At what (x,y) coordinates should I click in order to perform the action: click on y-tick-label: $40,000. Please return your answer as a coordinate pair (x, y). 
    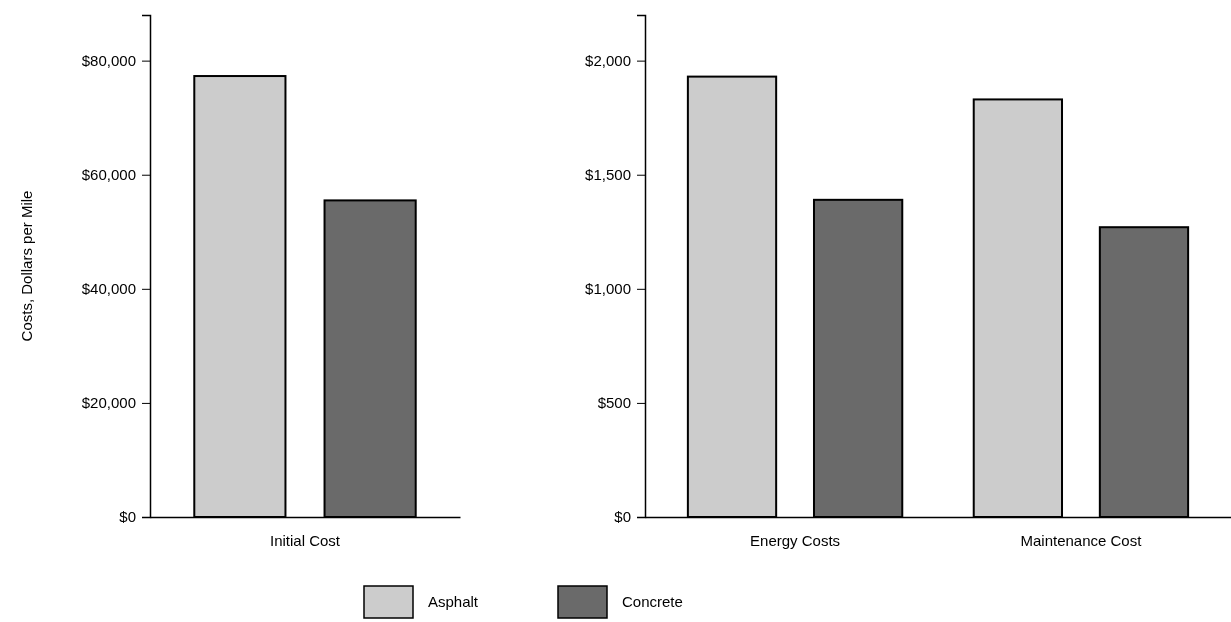
    Looking at the image, I should click on (108, 289).